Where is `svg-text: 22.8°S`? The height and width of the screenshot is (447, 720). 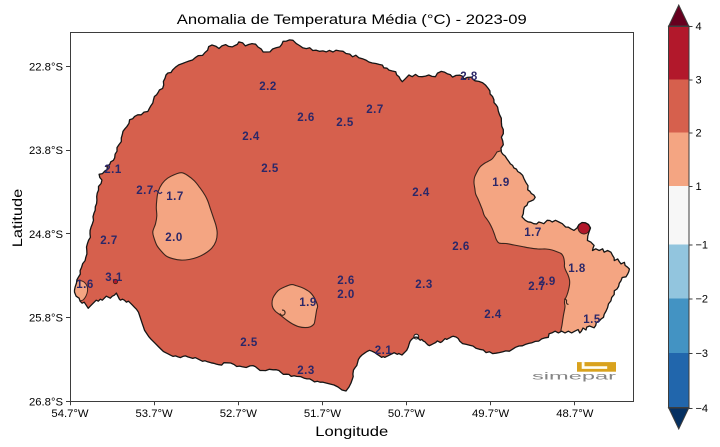 svg-text: 22.8°S is located at coordinates (46, 67).